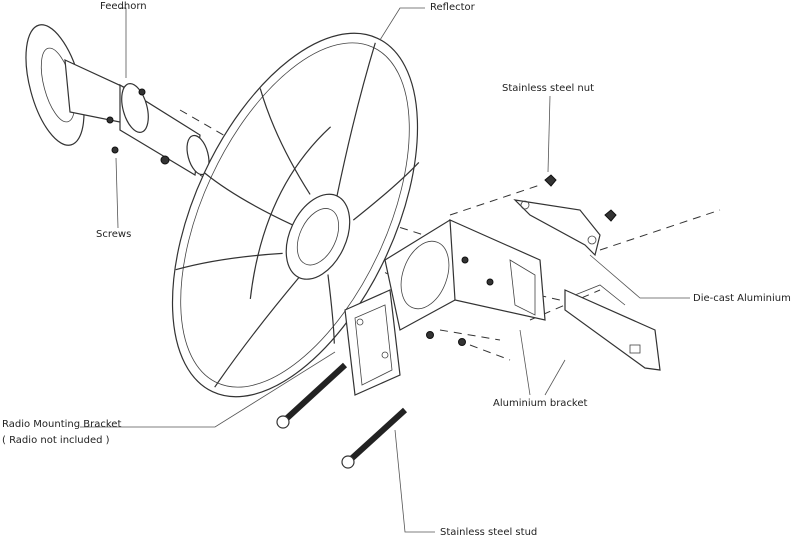 This screenshot has height=538, width=800. What do you see at coordinates (372, 342) in the screenshot?
I see `radio-mounting-bracket` at bounding box center [372, 342].